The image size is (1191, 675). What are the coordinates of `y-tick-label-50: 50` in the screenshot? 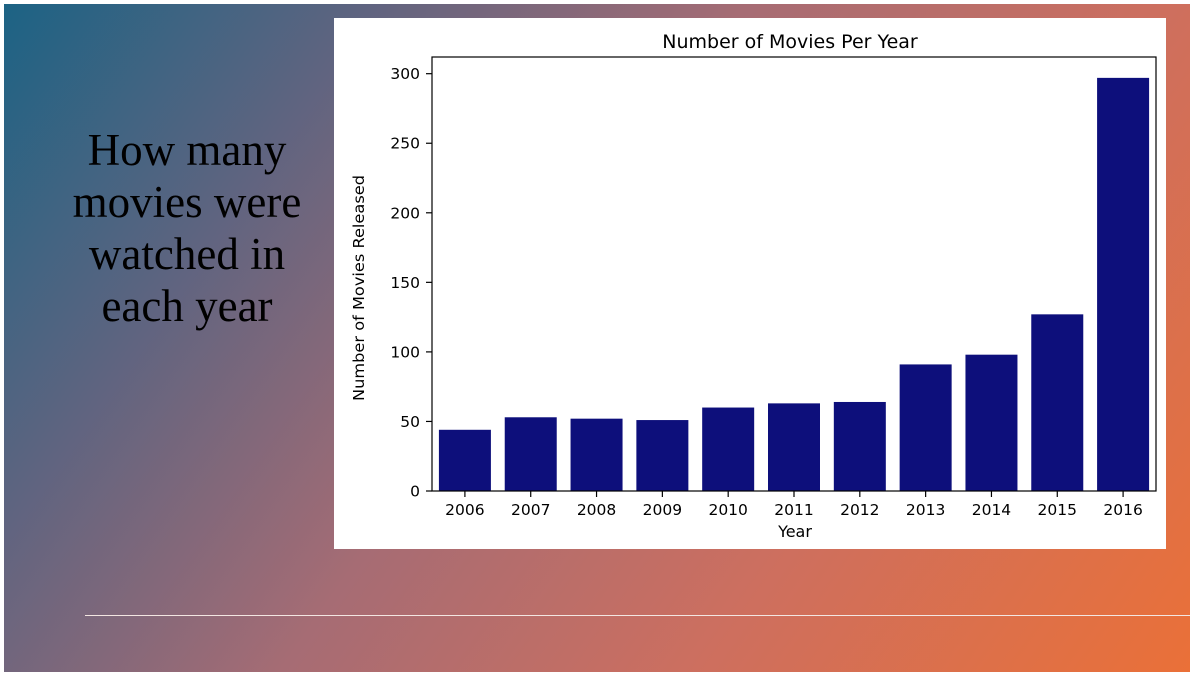 It's located at (410, 422).